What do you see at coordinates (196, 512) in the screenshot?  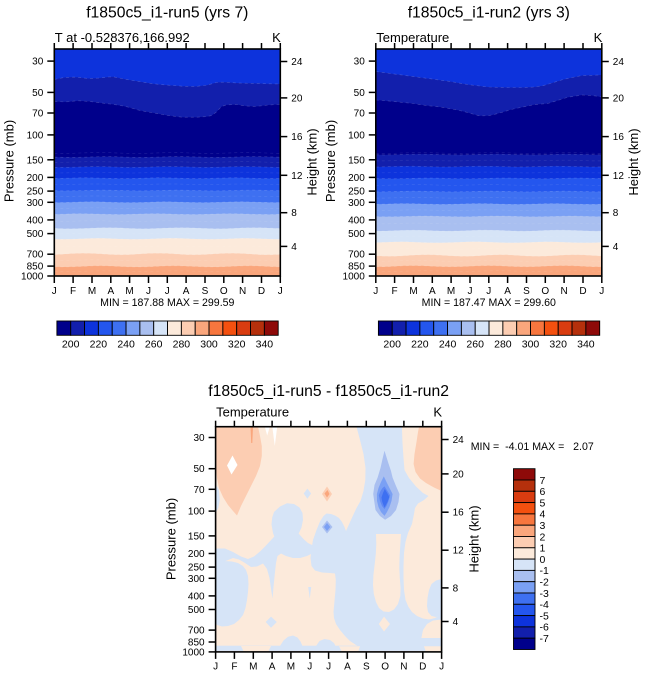 I see `svg-text: 100` at bounding box center [196, 512].